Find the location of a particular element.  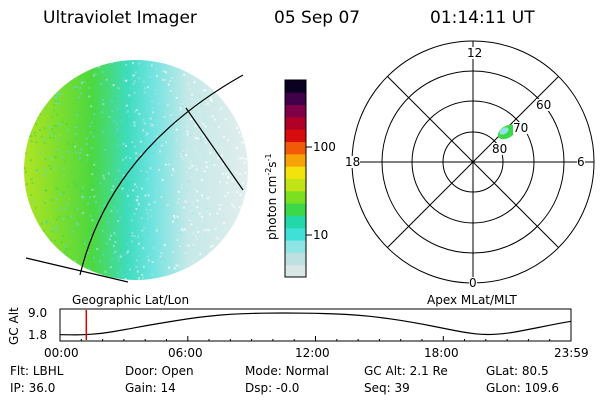

xtick-1800: 18:00 is located at coordinates (441, 353).